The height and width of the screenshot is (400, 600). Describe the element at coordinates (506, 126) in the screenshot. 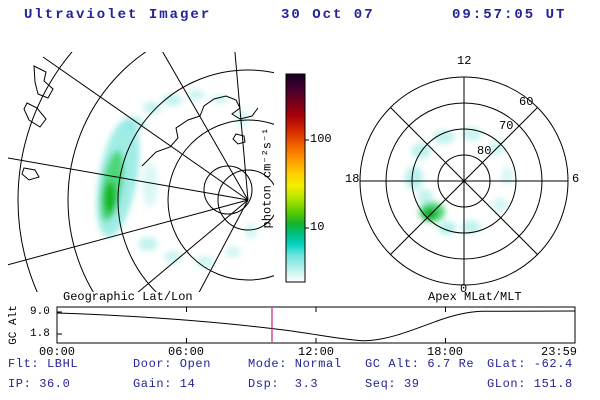

I see `mlat-label-70: 70` at that location.